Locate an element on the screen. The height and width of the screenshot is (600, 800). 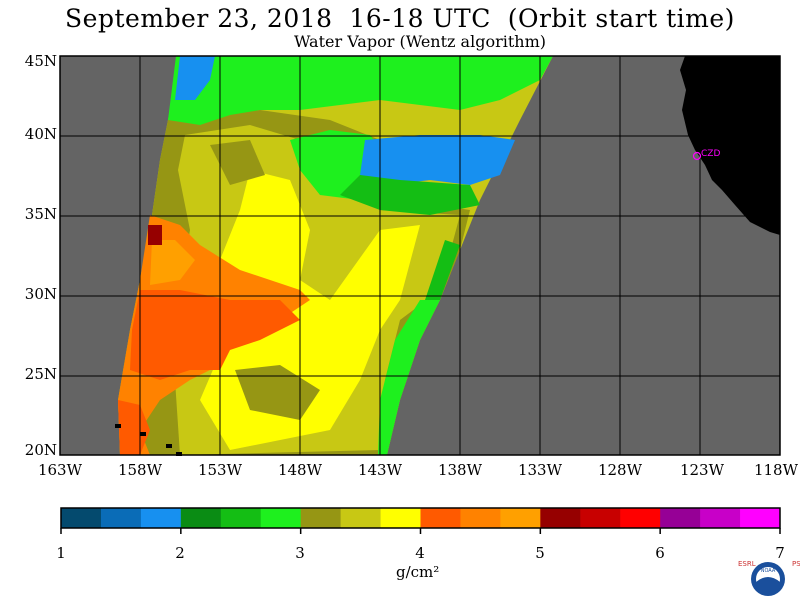
x-tick-label: 158W is located at coordinates (140, 470).